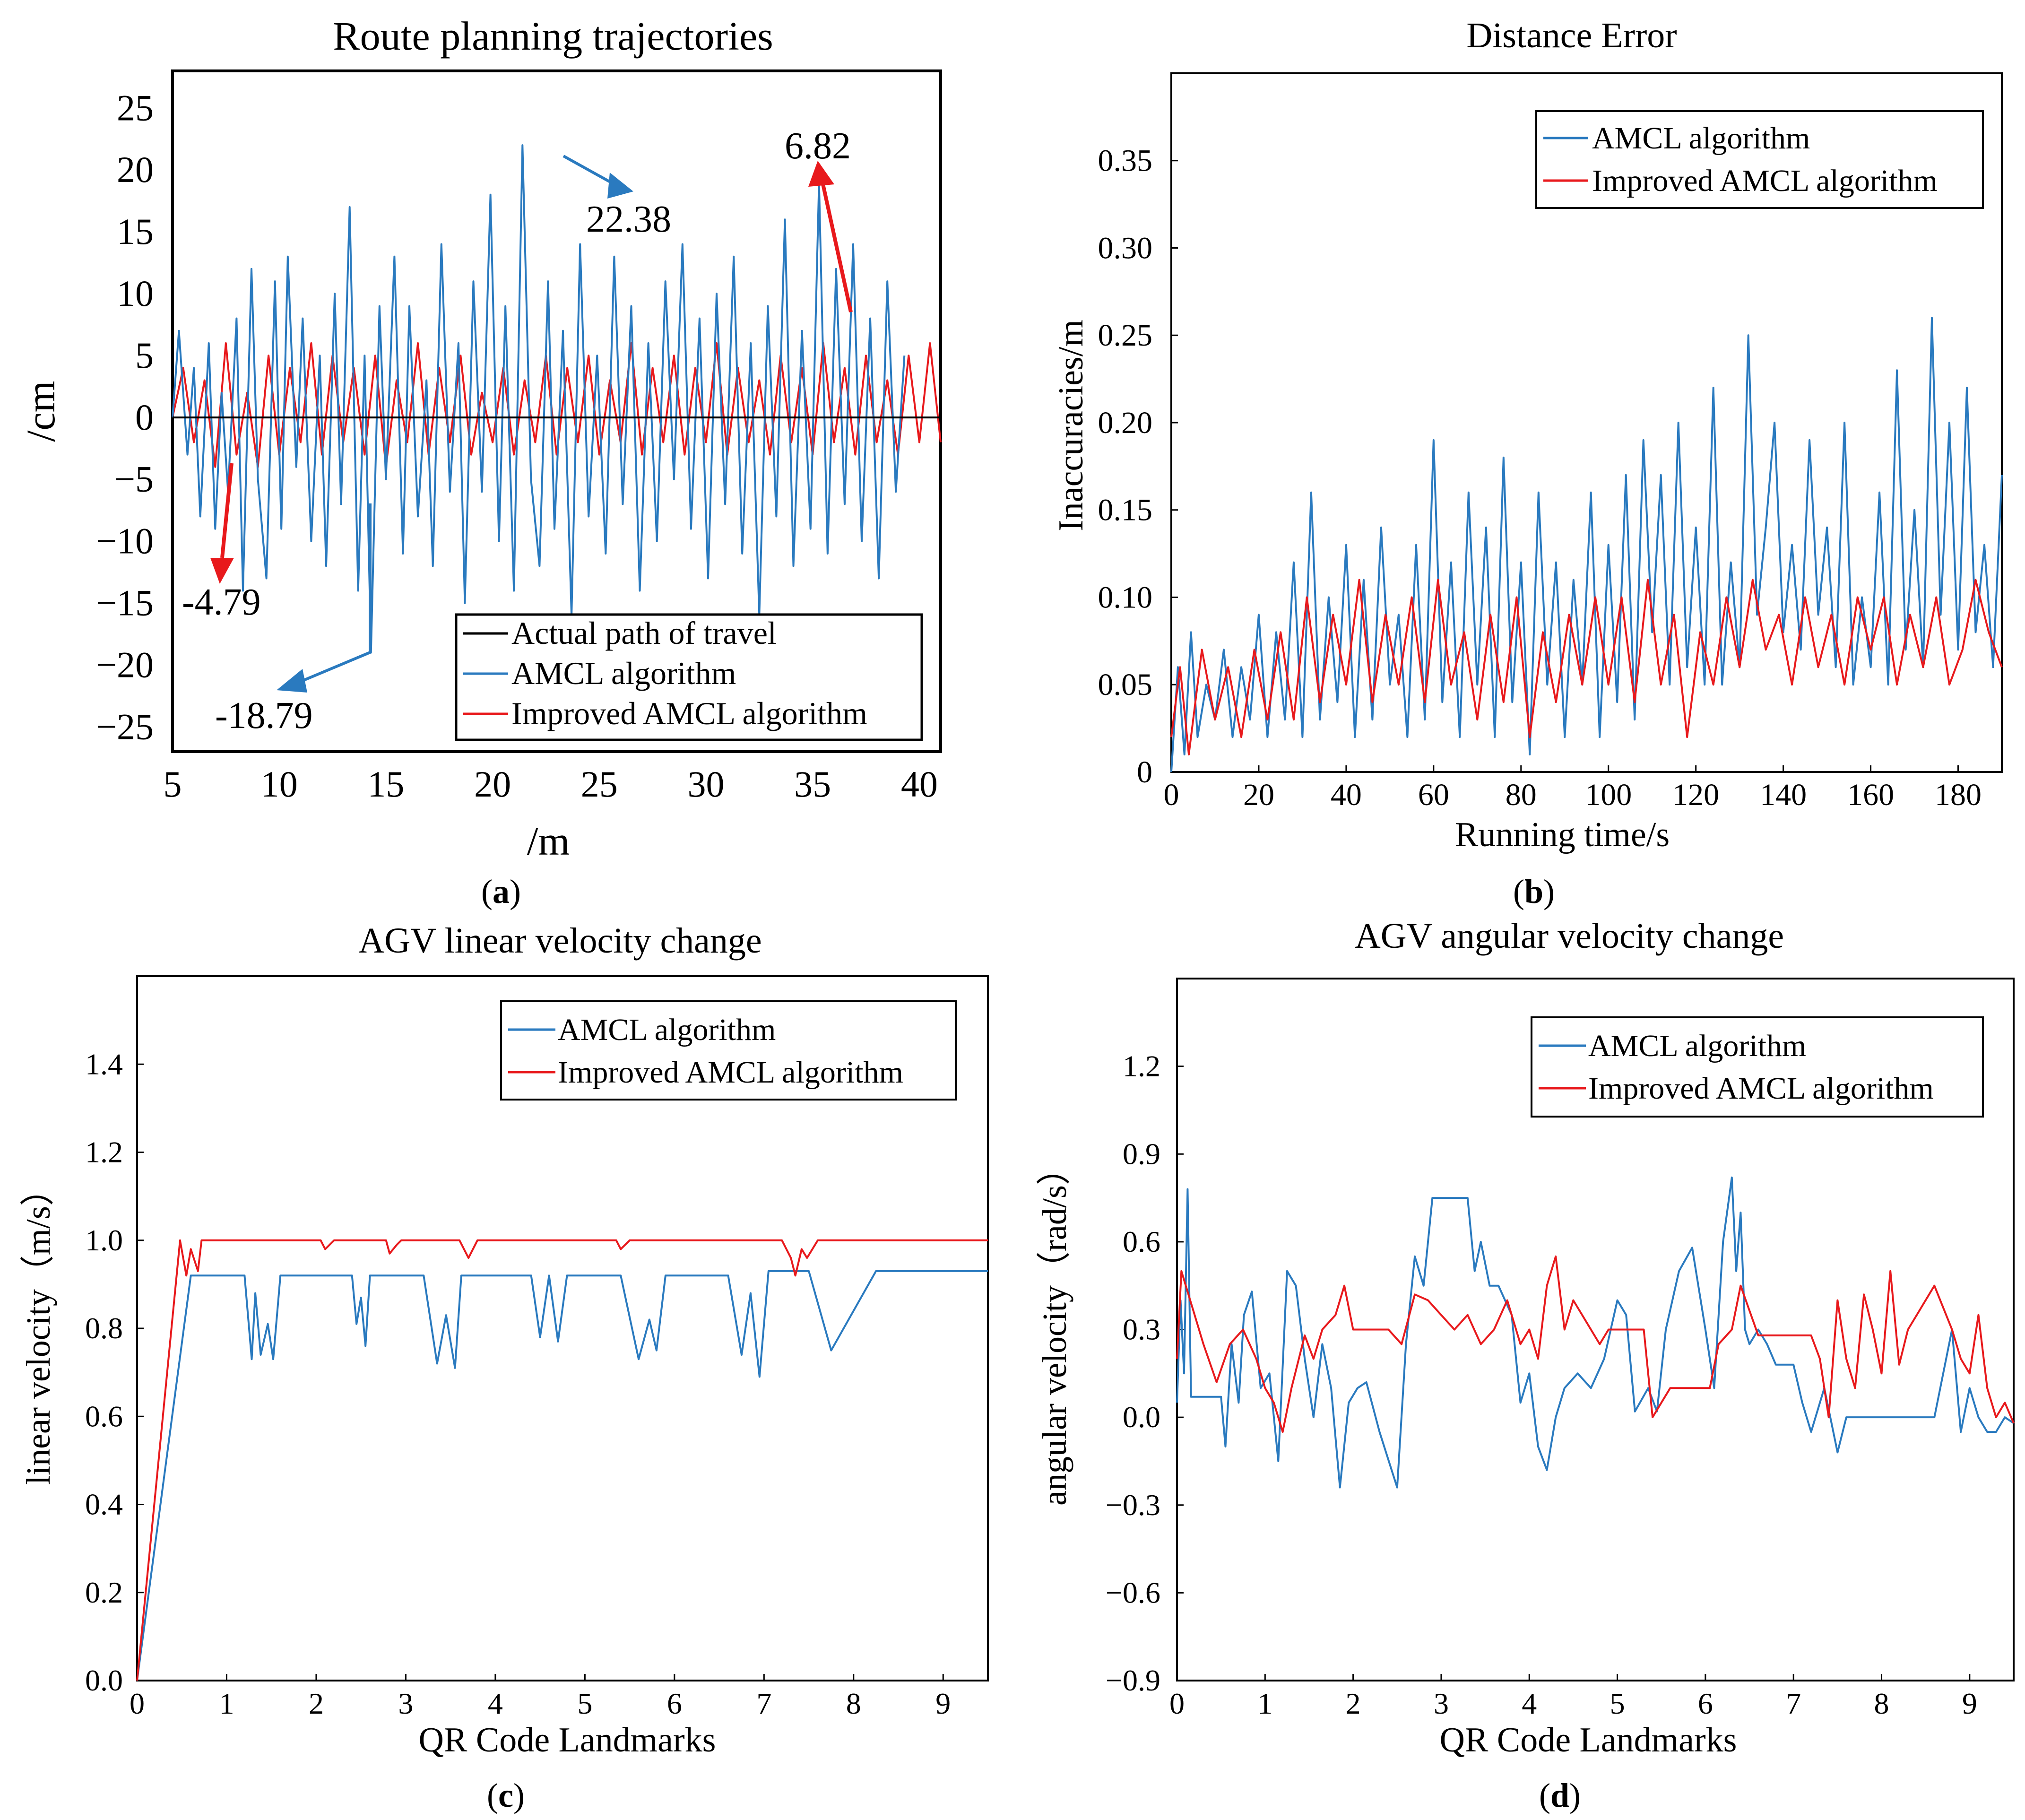 The width and height of the screenshot is (2025, 1820). I want to click on panel-a-legend-box, so click(689, 677).